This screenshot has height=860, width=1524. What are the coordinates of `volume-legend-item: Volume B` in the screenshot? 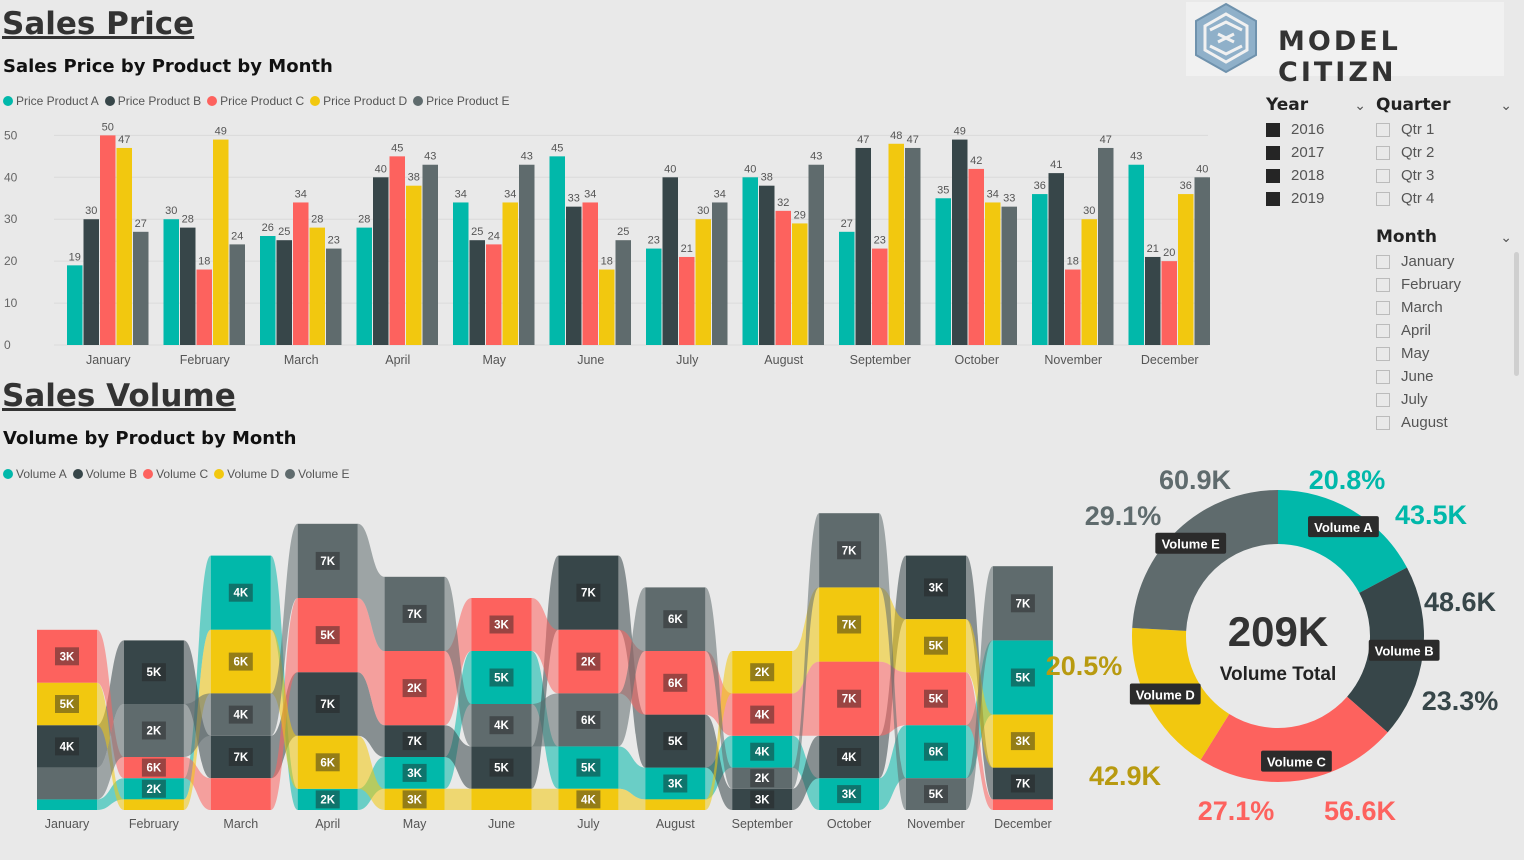 It's located at (104, 474).